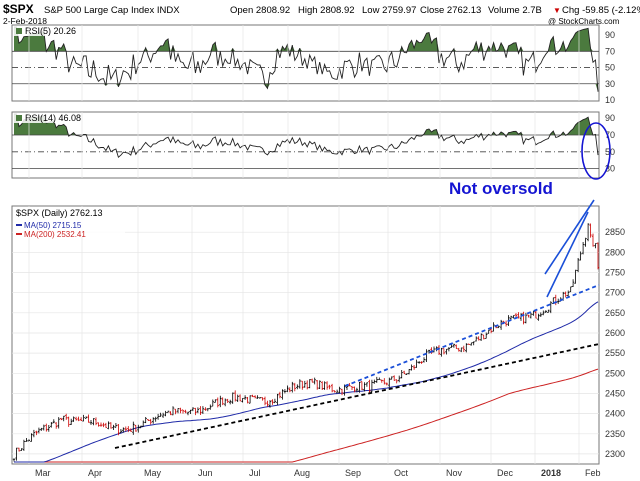  Describe the element at coordinates (610, 35) in the screenshot. I see `rsi5-tick-label: 90` at that location.